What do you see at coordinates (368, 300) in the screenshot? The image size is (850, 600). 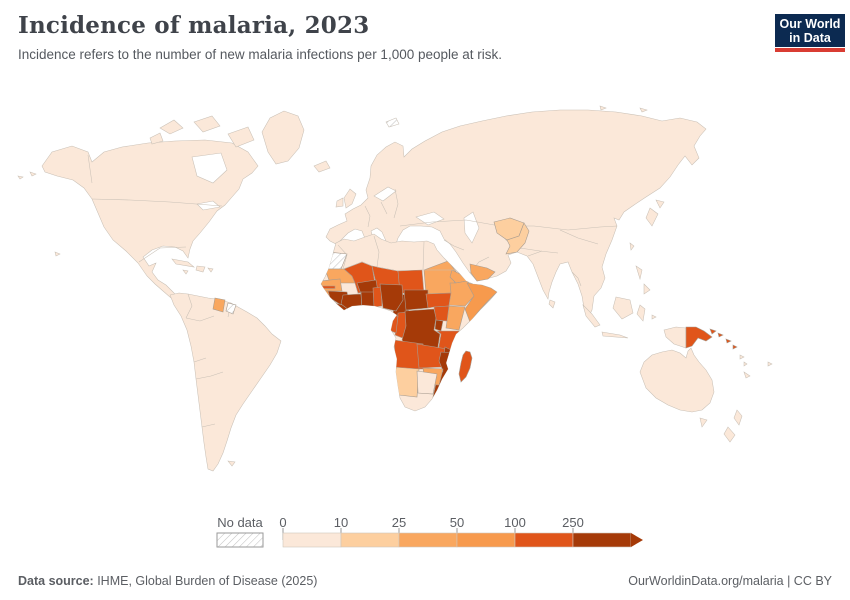 I see `country-ghana` at bounding box center [368, 300].